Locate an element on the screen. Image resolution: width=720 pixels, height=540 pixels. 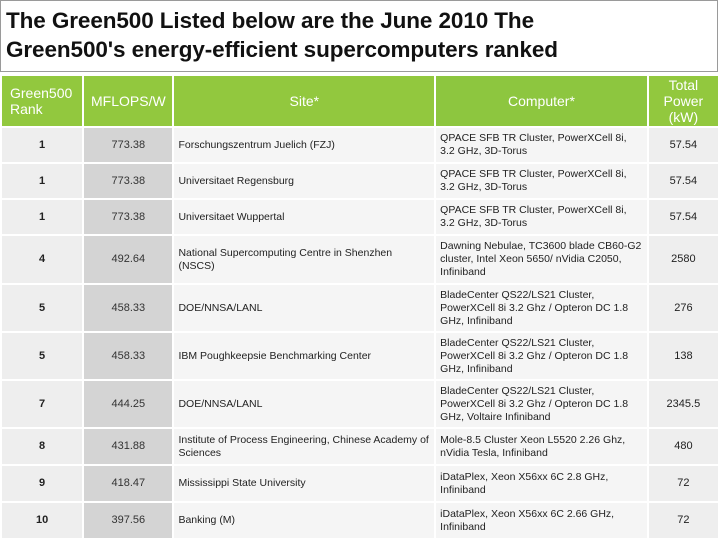
rank-cell: 9 is located at coordinates (42, 483).